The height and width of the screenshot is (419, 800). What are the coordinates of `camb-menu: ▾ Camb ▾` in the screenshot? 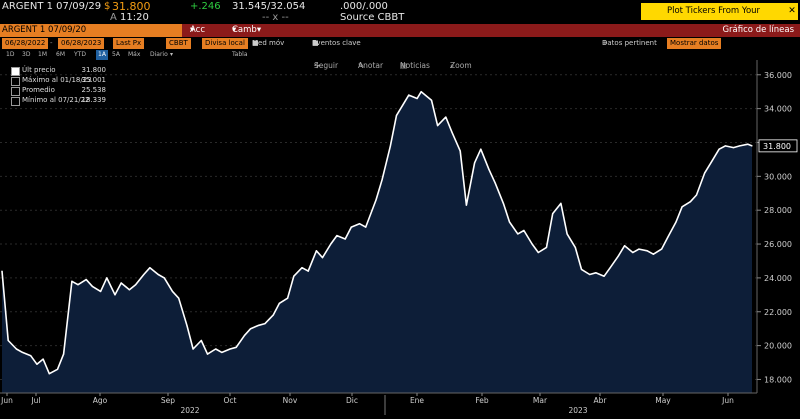 It's located at (246, 30).